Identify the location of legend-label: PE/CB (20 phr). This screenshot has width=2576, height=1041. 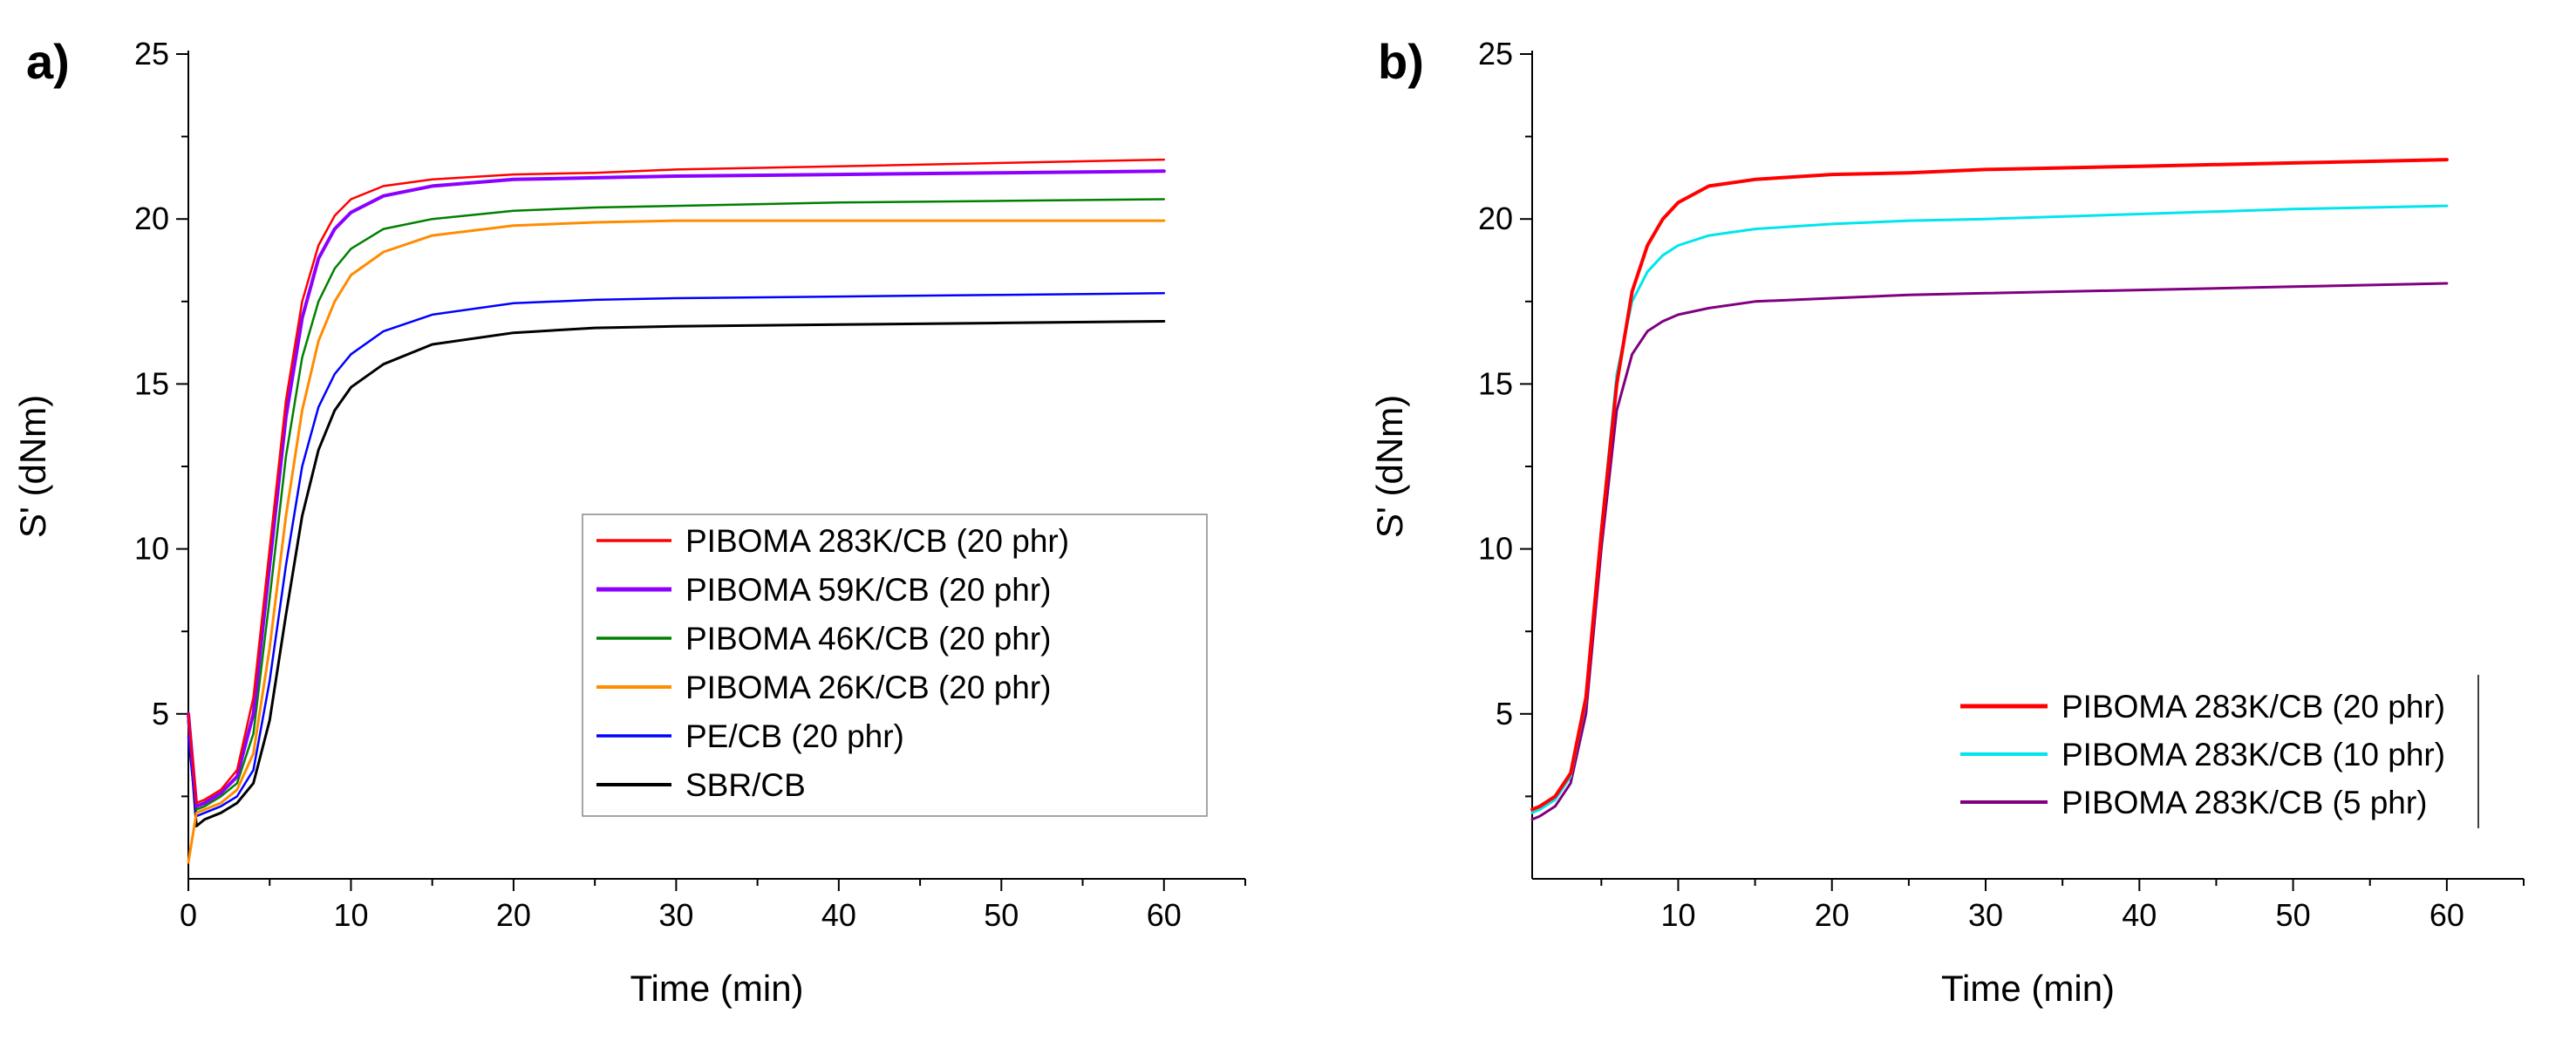
(795, 736).